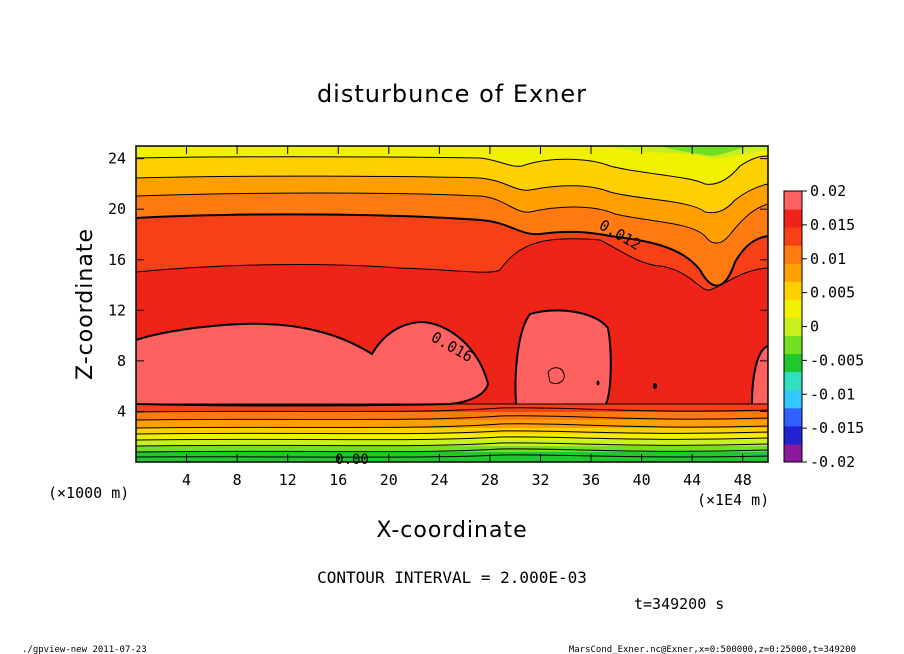 Image resolution: width=904 pixels, height=654 pixels. Describe the element at coordinates (117, 209) in the screenshot. I see `y-tick-label: 20` at that location.